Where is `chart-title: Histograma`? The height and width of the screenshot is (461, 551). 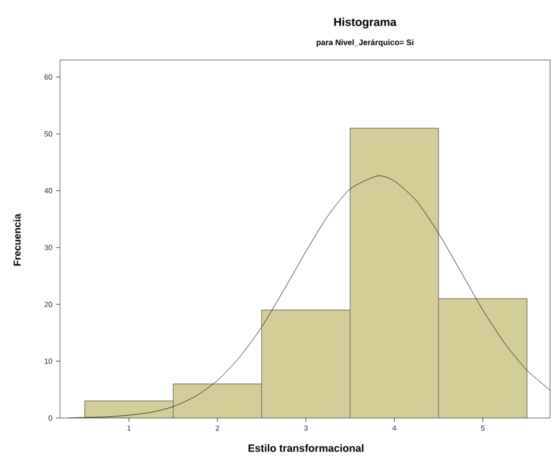
chart-title: Histograma is located at coordinates (365, 23).